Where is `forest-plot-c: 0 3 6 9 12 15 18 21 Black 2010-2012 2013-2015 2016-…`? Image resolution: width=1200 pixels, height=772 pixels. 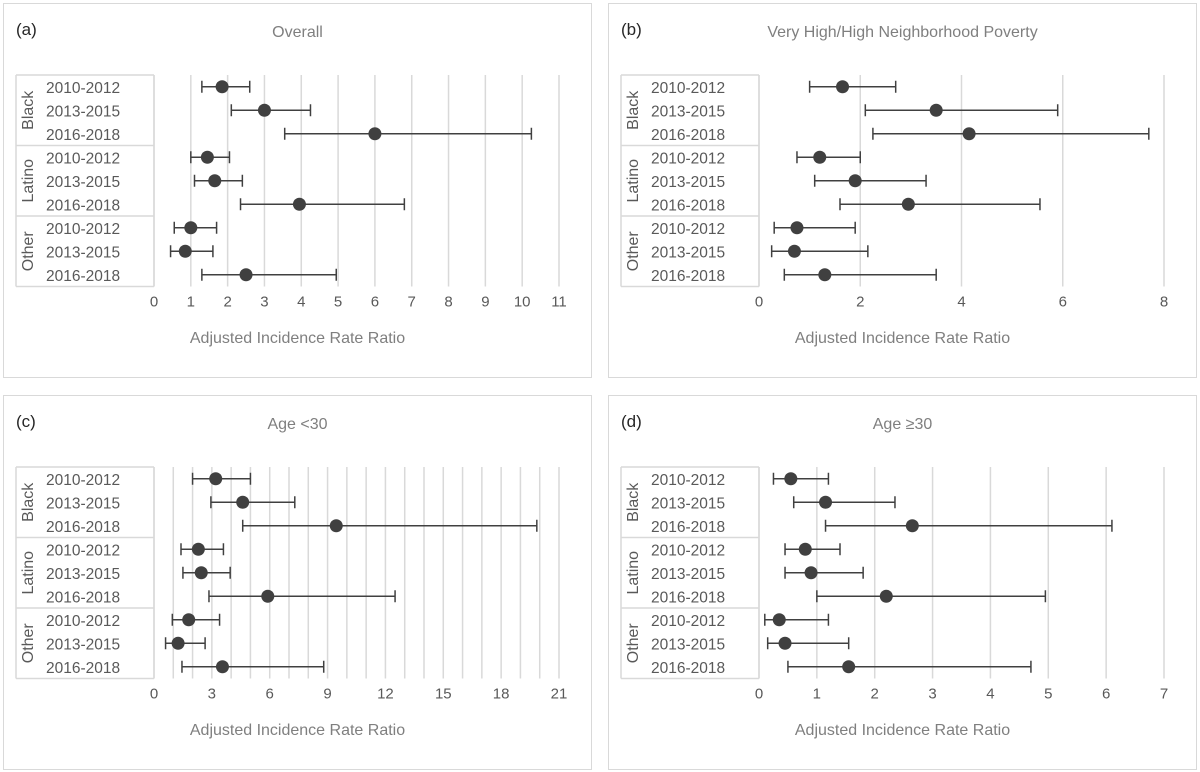
forest-plot-c: 0 3 6 9 12 15 18 21 Black 2010-2012 2013-2015 2016-… is located at coordinates (291, 584).